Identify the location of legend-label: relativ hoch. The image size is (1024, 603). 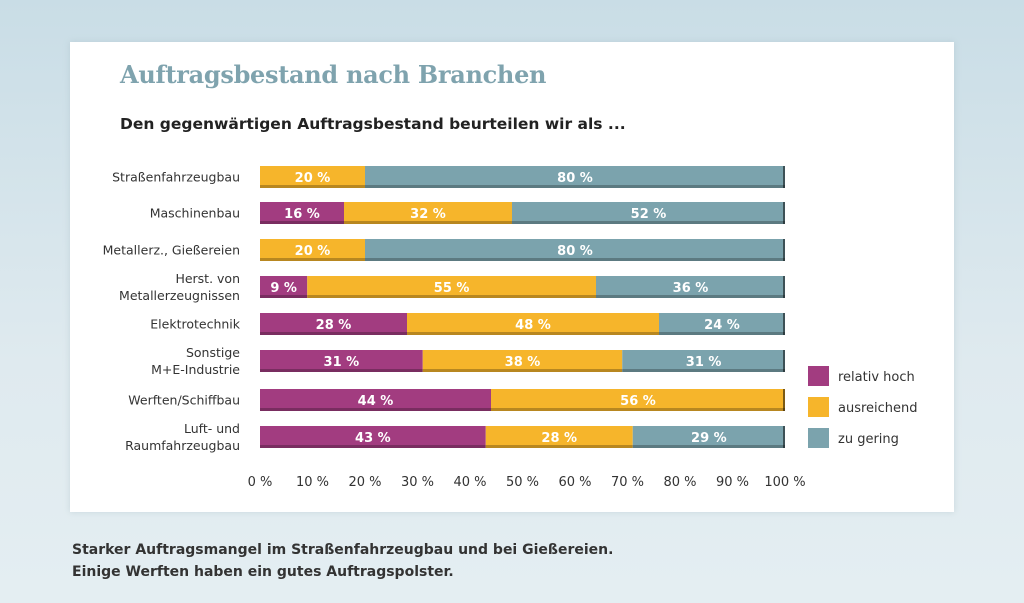
(876, 377).